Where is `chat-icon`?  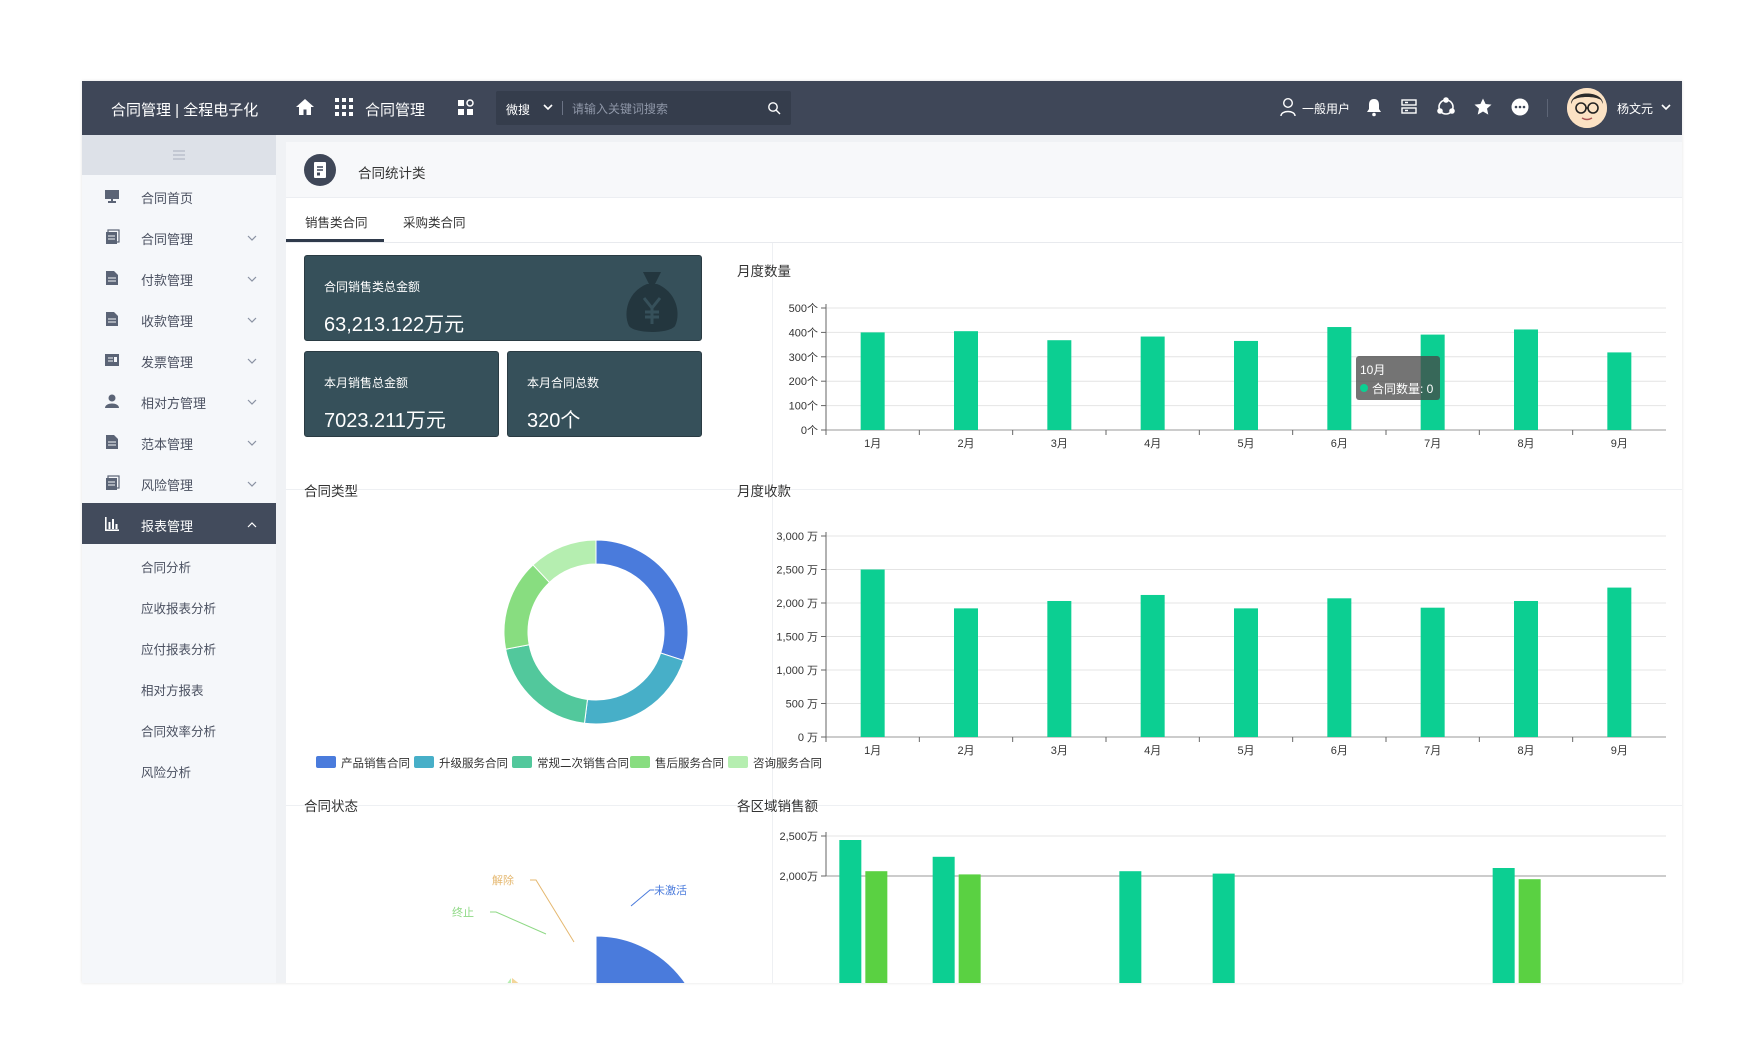 chat-icon is located at coordinates (1520, 109).